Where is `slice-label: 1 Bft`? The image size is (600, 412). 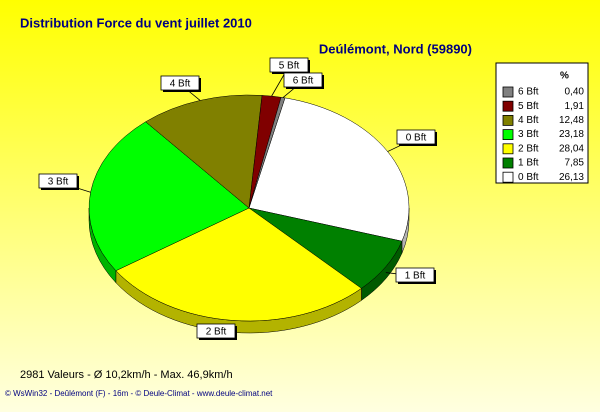 slice-label: 1 Bft is located at coordinates (415, 276).